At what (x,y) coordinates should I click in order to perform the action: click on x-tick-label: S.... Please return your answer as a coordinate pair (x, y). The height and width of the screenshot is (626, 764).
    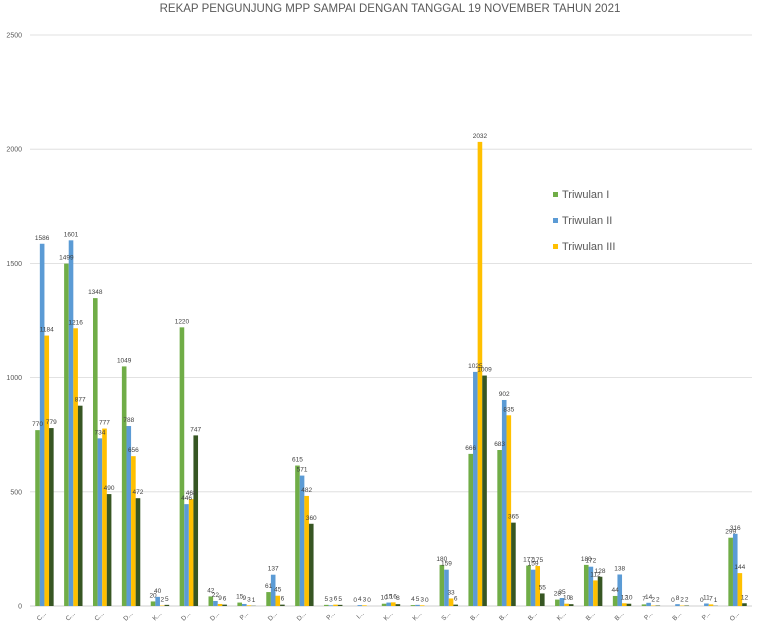
    Looking at the image, I should click on (446, 616).